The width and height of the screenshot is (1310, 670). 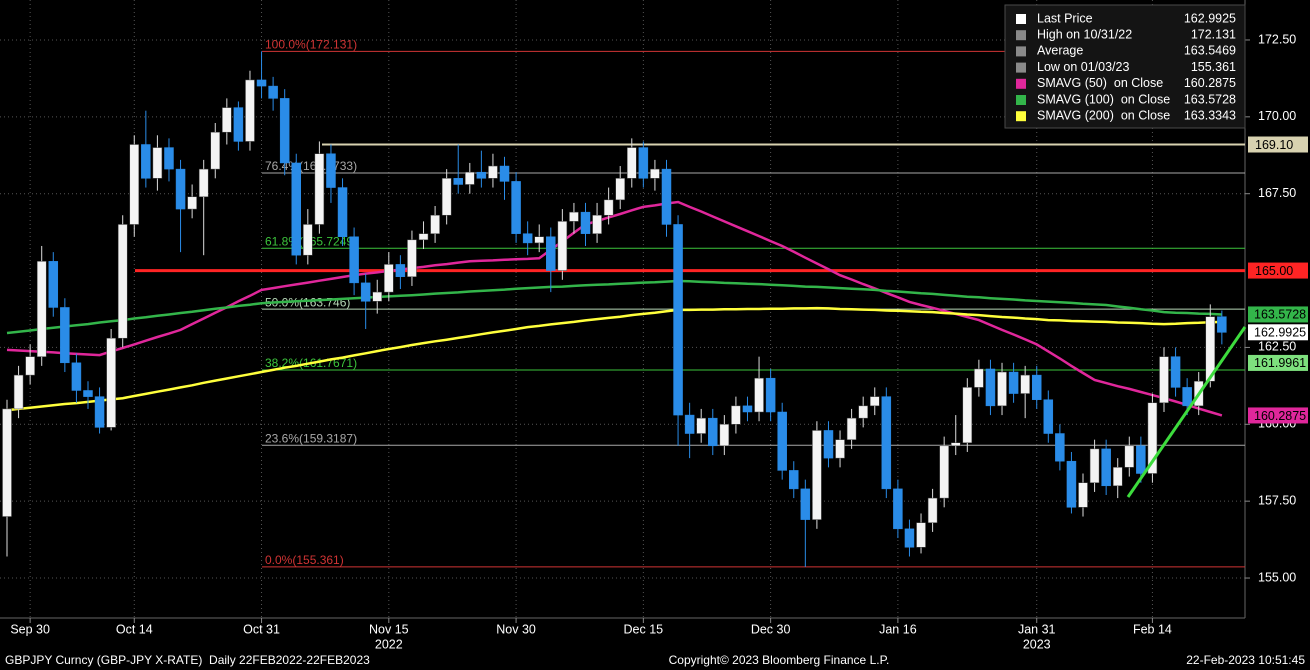 I want to click on legend-label: Low on 01/03/23, so click(x=1083, y=67).